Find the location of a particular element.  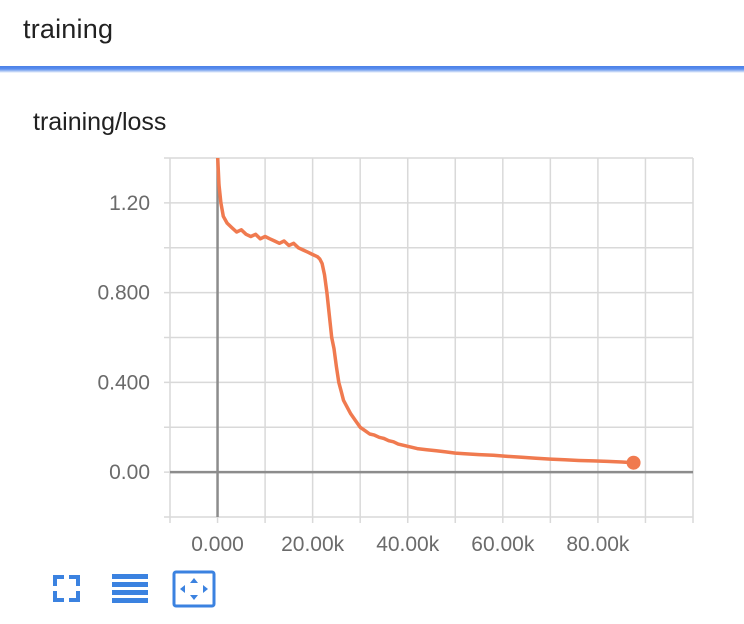

fit-domain-button is located at coordinates (194, 590).